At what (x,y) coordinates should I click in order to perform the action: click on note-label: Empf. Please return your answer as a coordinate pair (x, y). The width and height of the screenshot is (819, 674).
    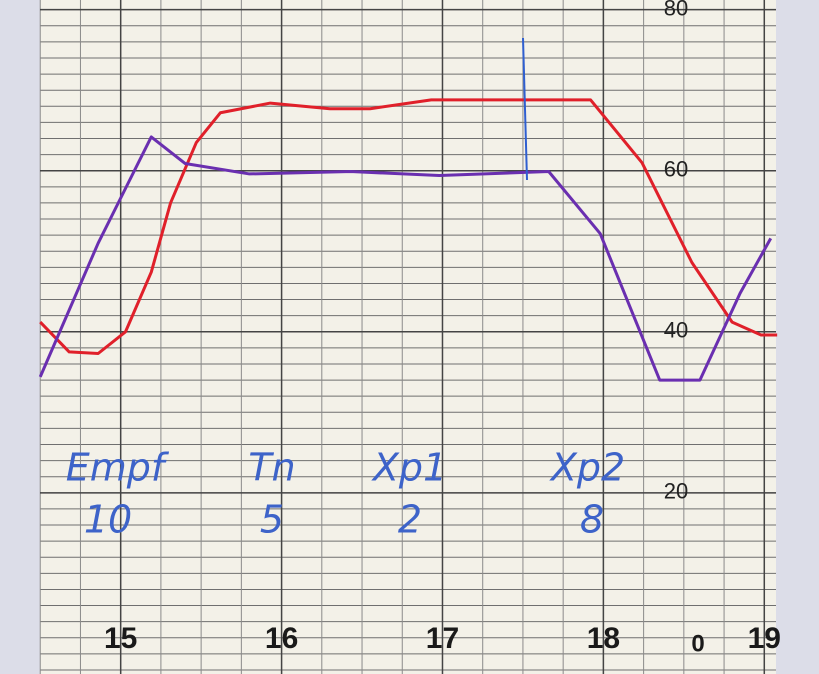
    Looking at the image, I should click on (118, 468).